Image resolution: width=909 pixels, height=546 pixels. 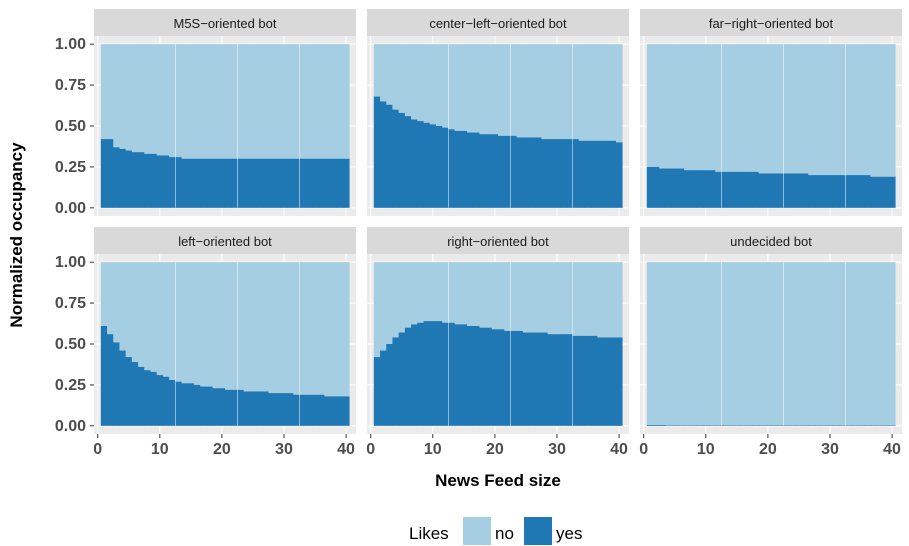 What do you see at coordinates (477, 531) in the screenshot?
I see `legend-swatch-no` at bounding box center [477, 531].